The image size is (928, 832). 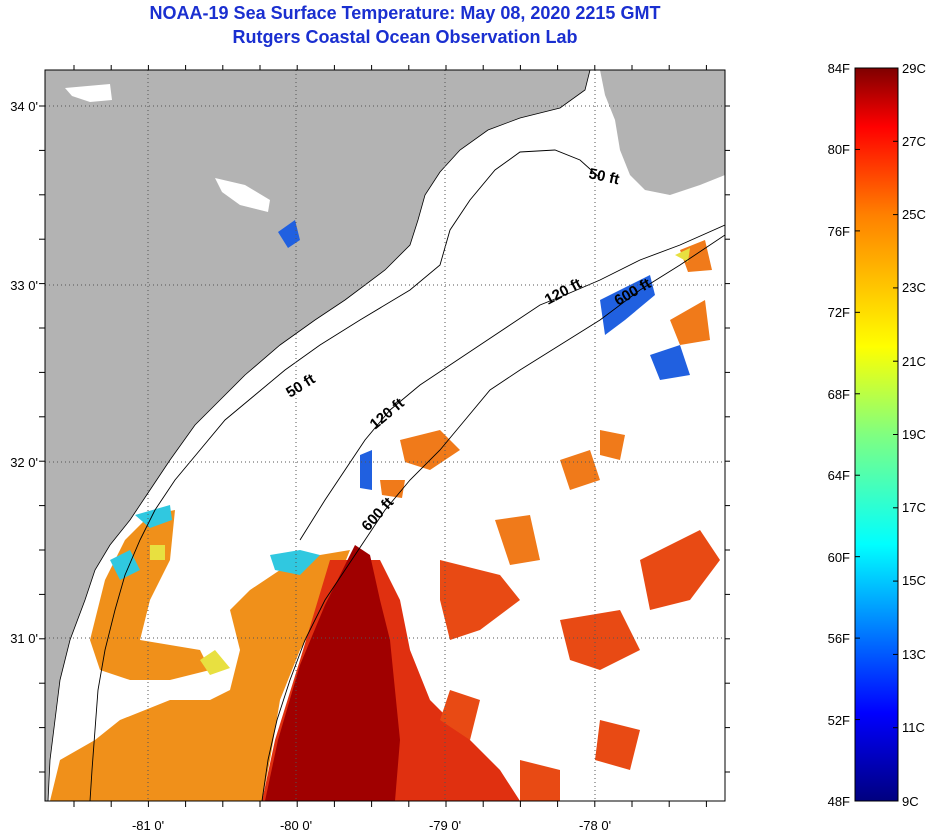 What do you see at coordinates (24, 462) in the screenshot?
I see `lat-label: 32 0'` at bounding box center [24, 462].